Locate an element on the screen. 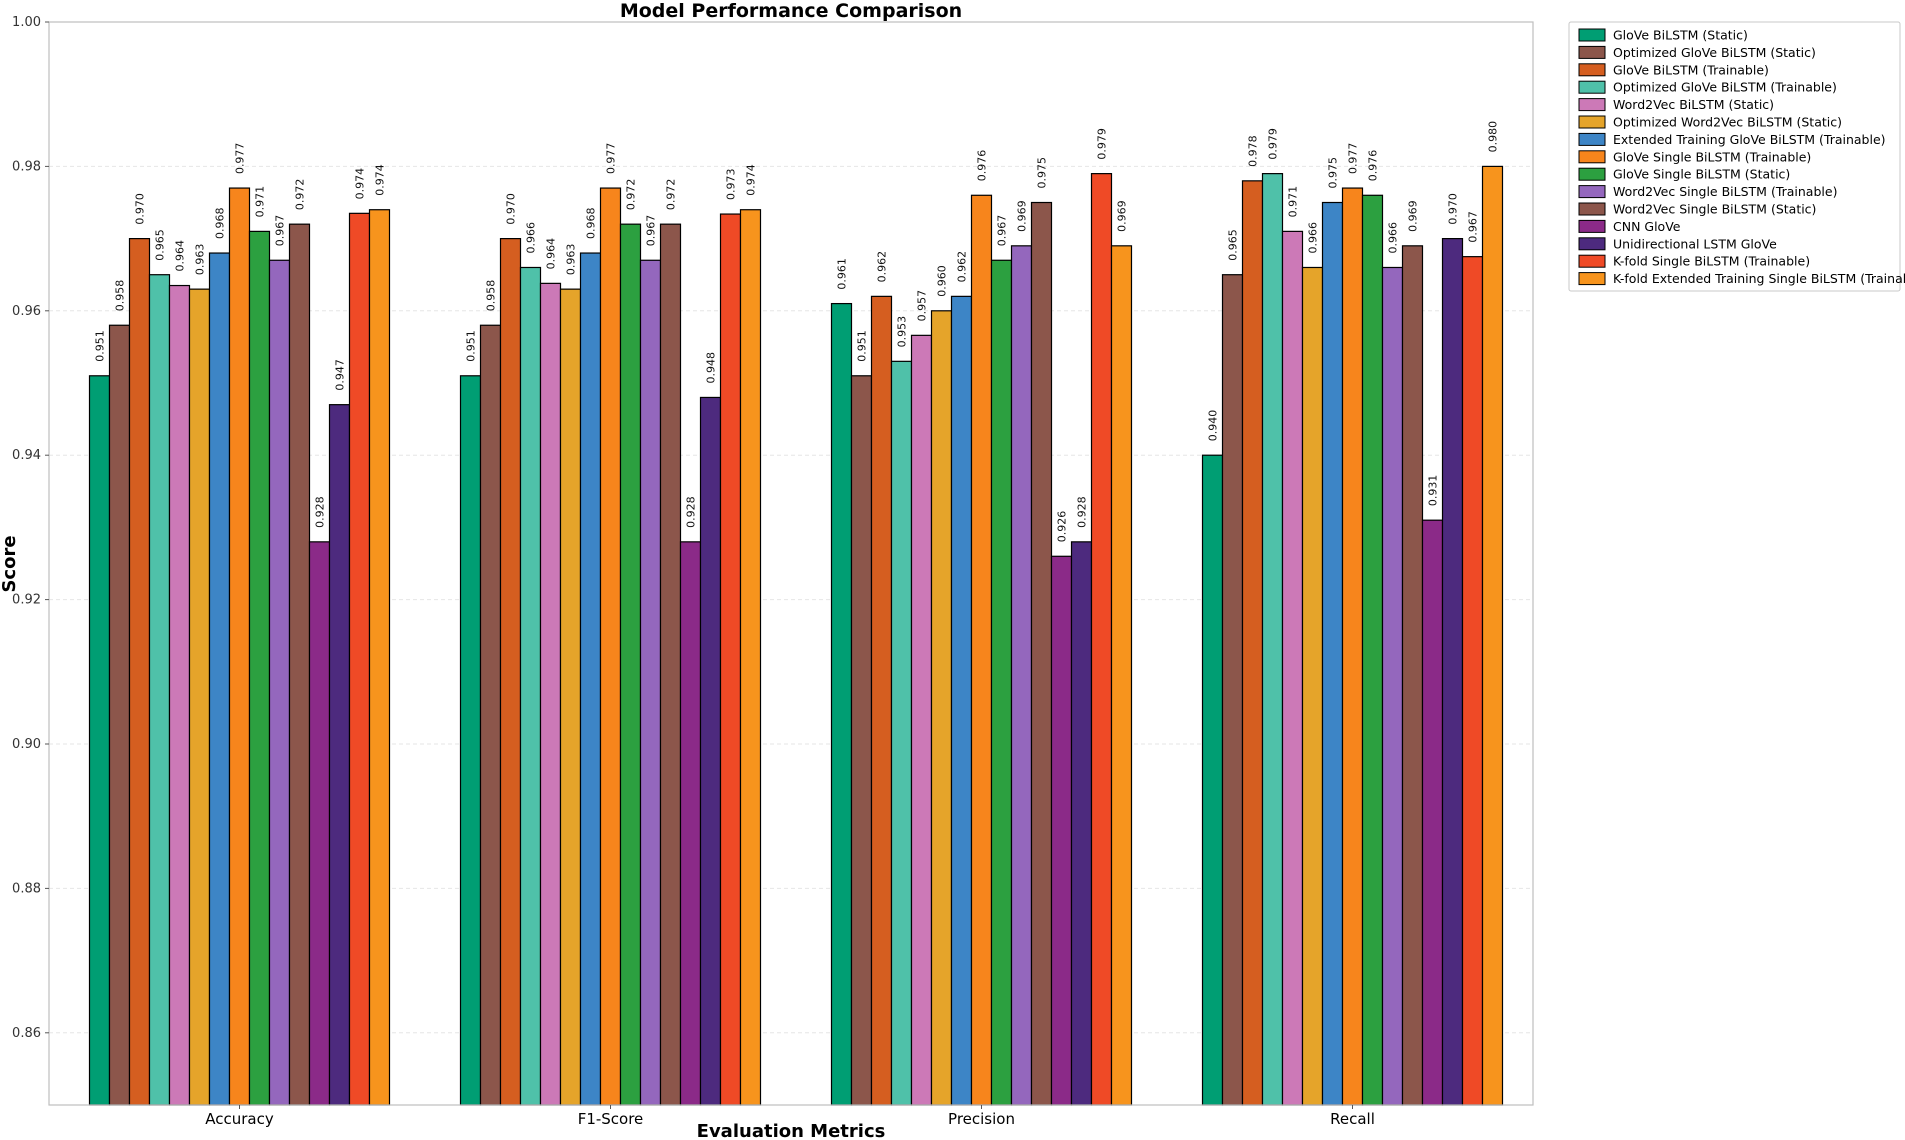 The height and width of the screenshot is (1140, 1905). legend-label: Optimized GloVe BiLSTM (Trainable) is located at coordinates (1725, 87).